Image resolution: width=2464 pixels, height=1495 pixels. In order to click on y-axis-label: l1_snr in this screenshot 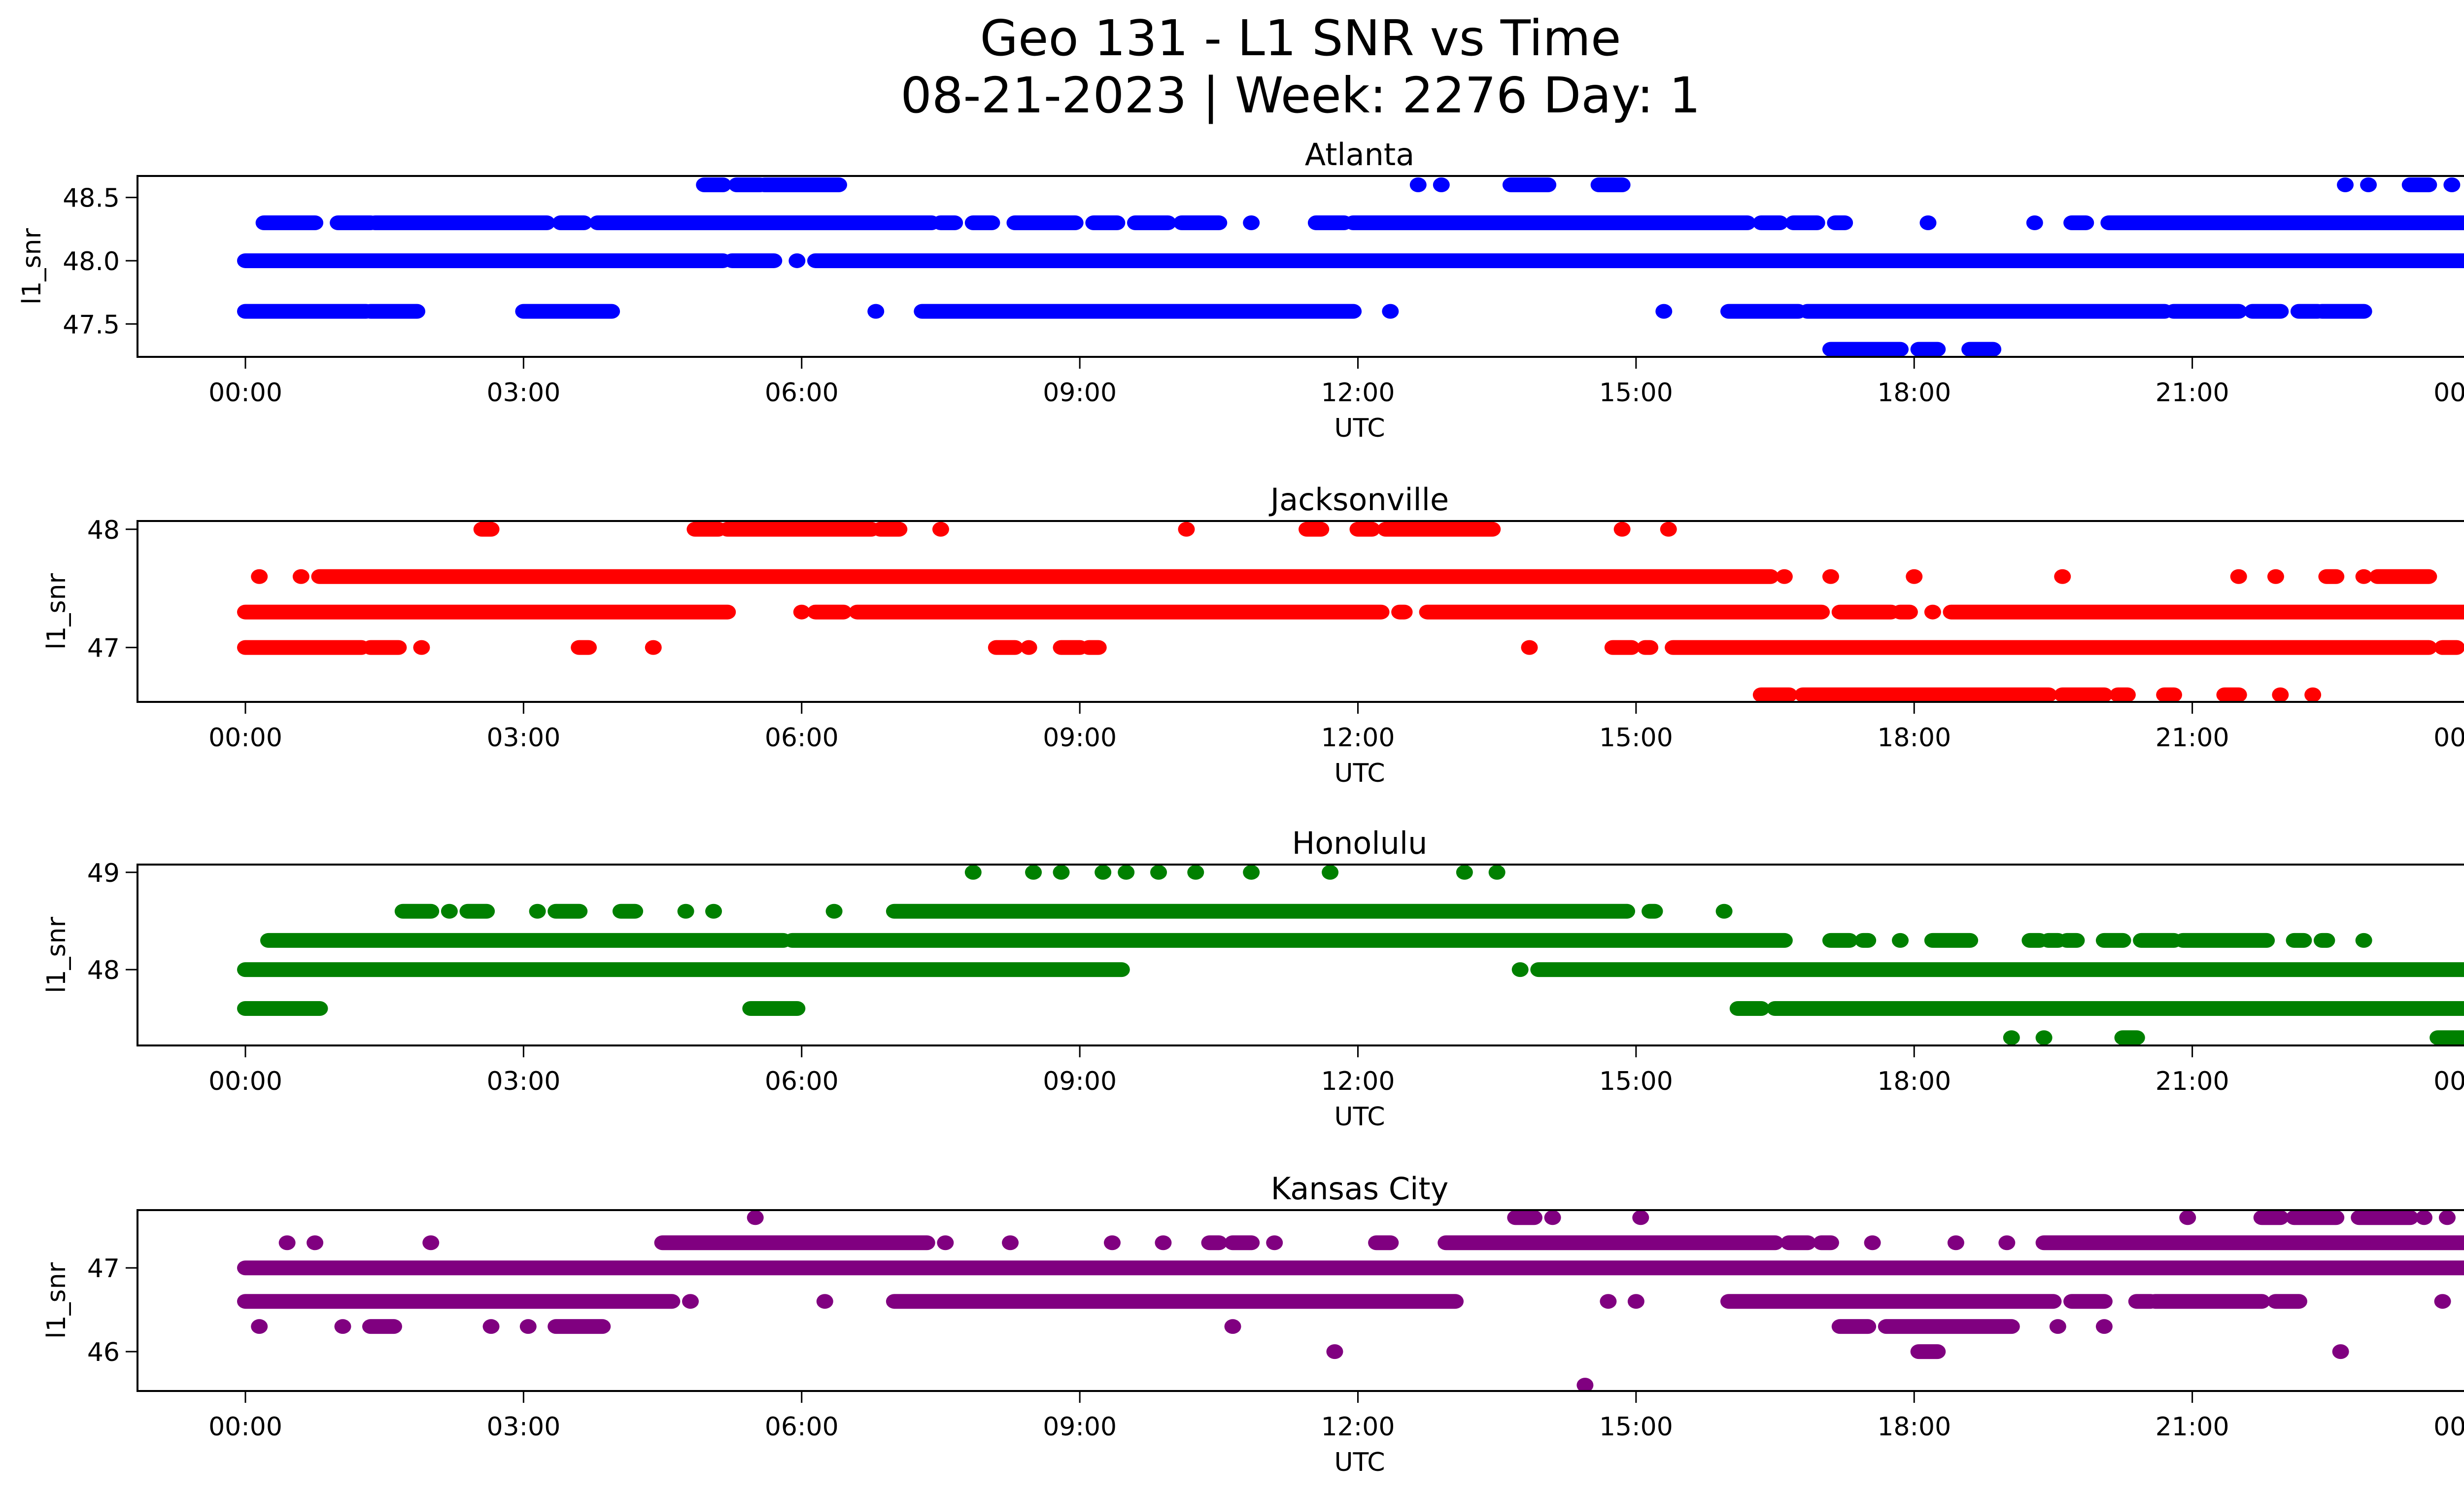, I will do `click(32, 266)`.